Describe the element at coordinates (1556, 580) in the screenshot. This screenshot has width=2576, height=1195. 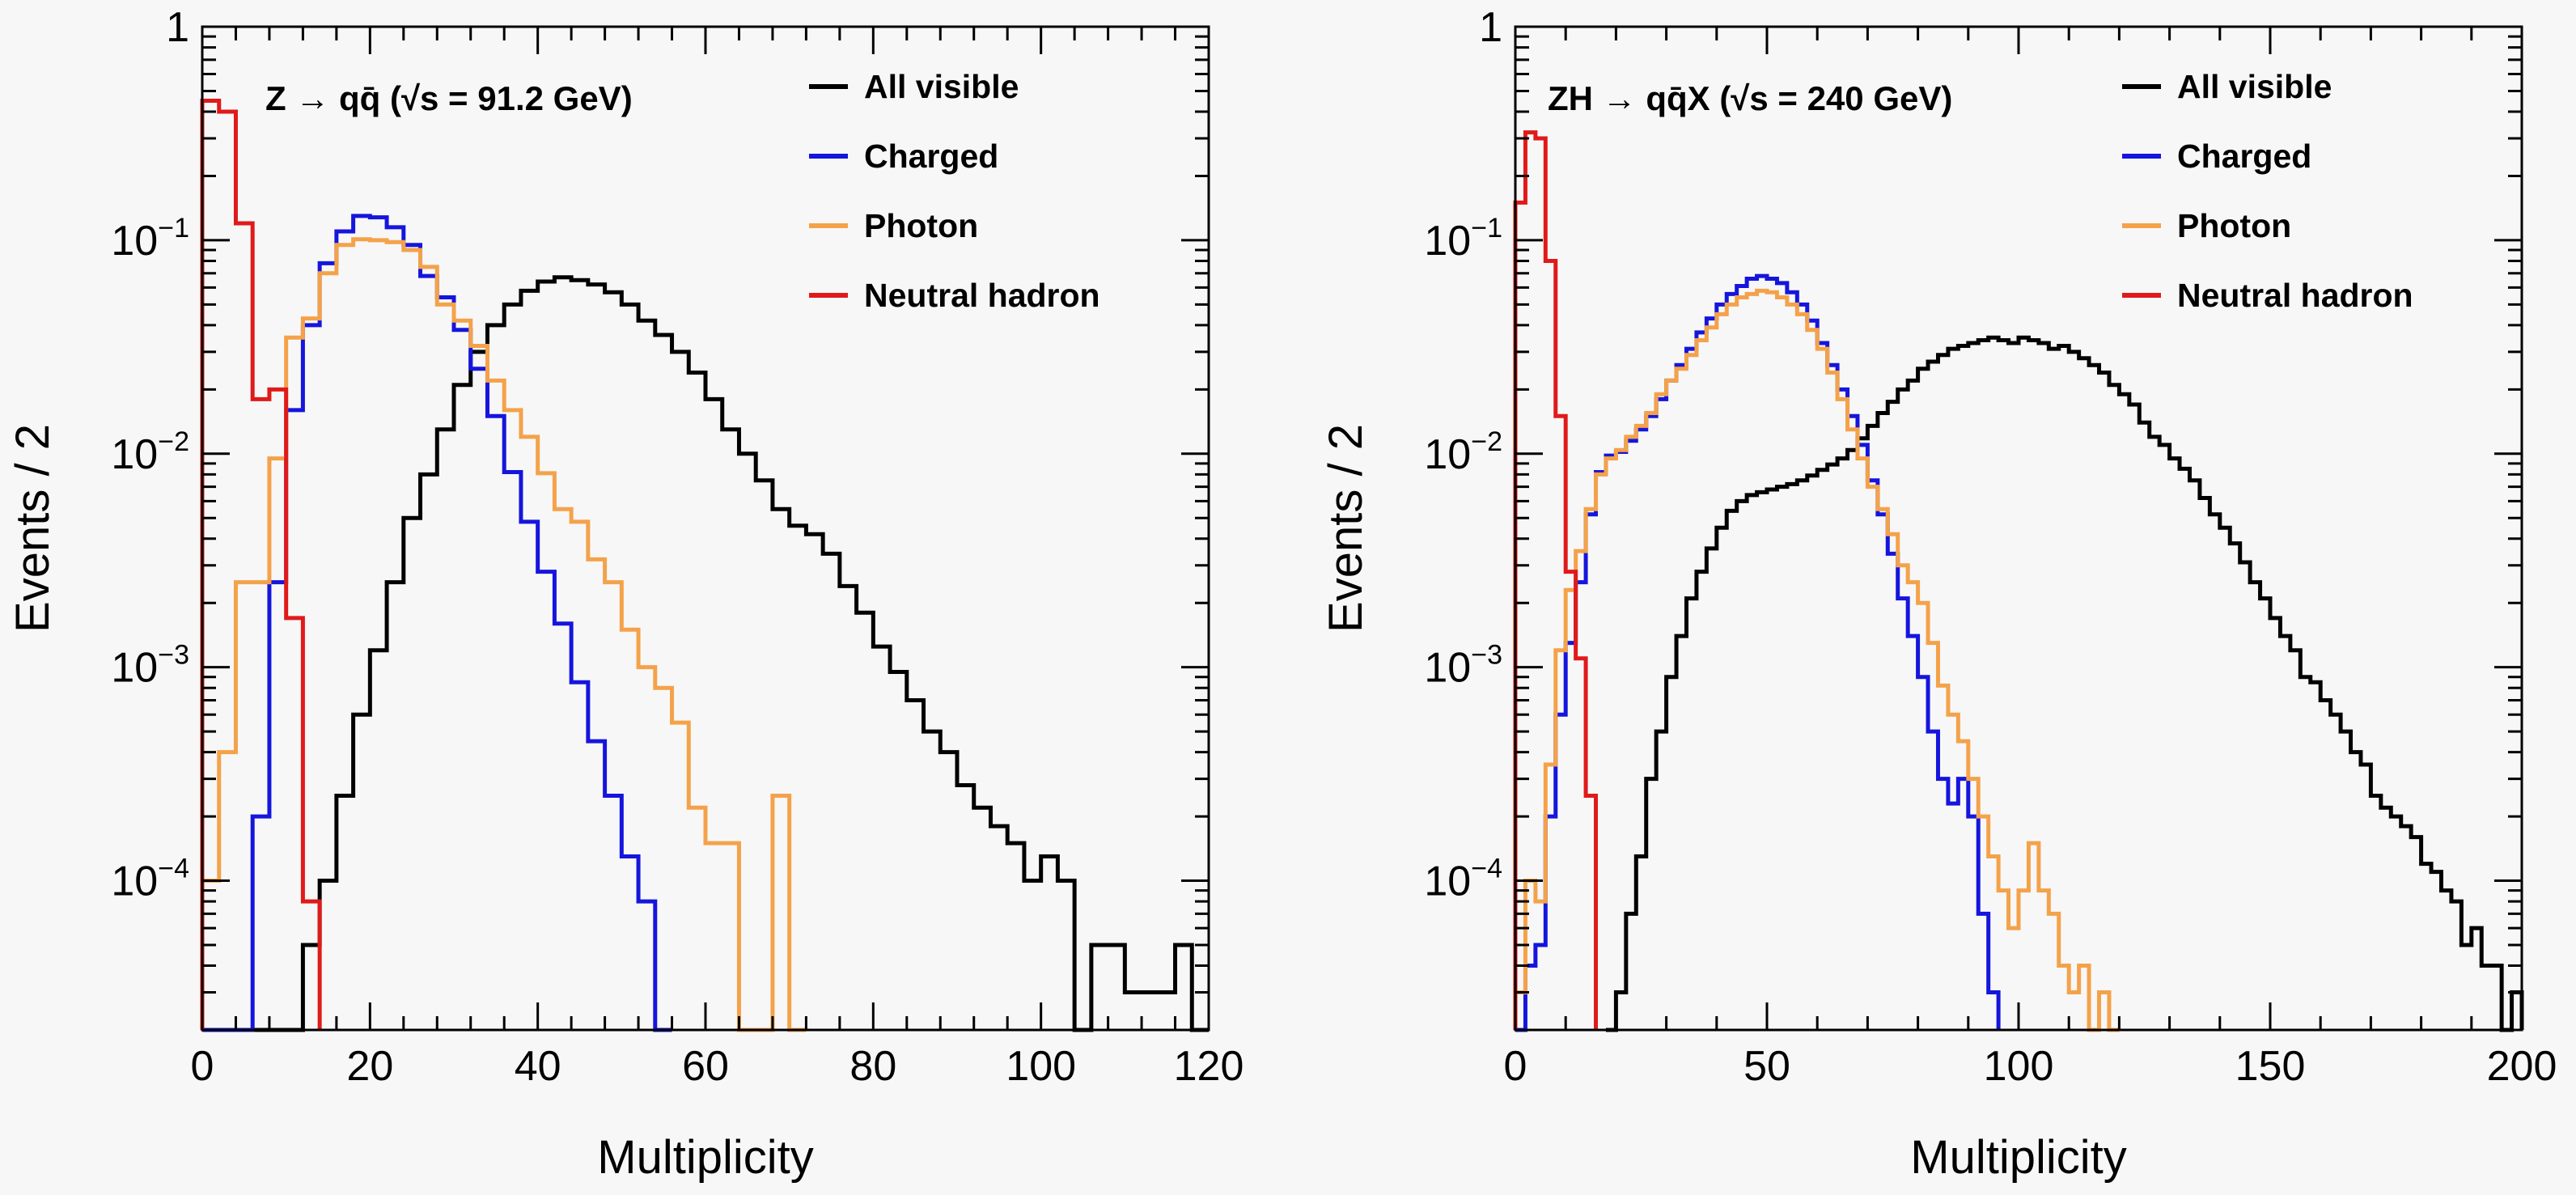
I see `right-neutral-hadron-histogram` at that location.